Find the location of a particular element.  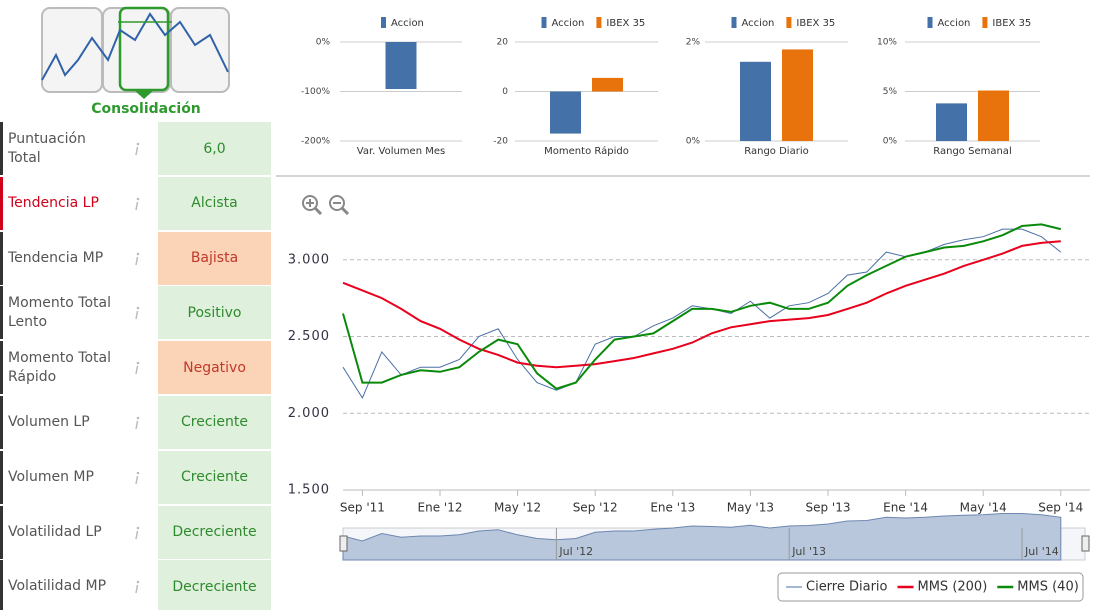

legend-label: Cierre Diario is located at coordinates (847, 587).